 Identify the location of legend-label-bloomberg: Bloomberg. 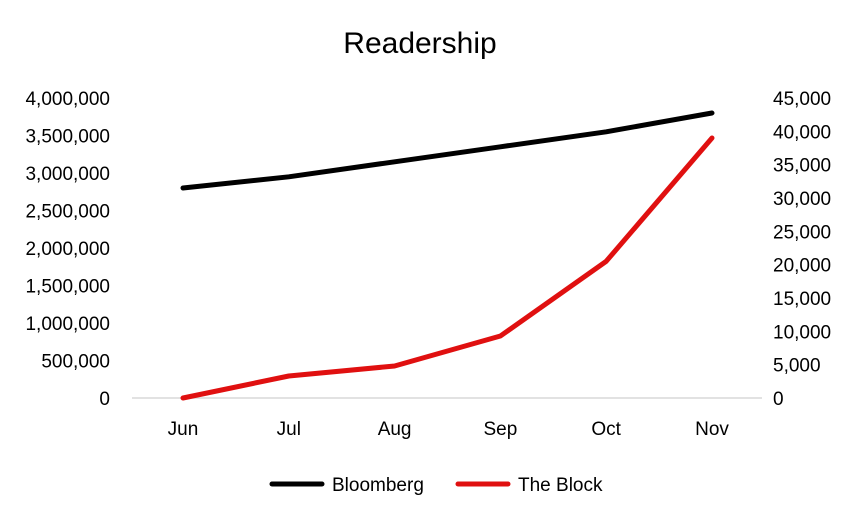
(378, 485).